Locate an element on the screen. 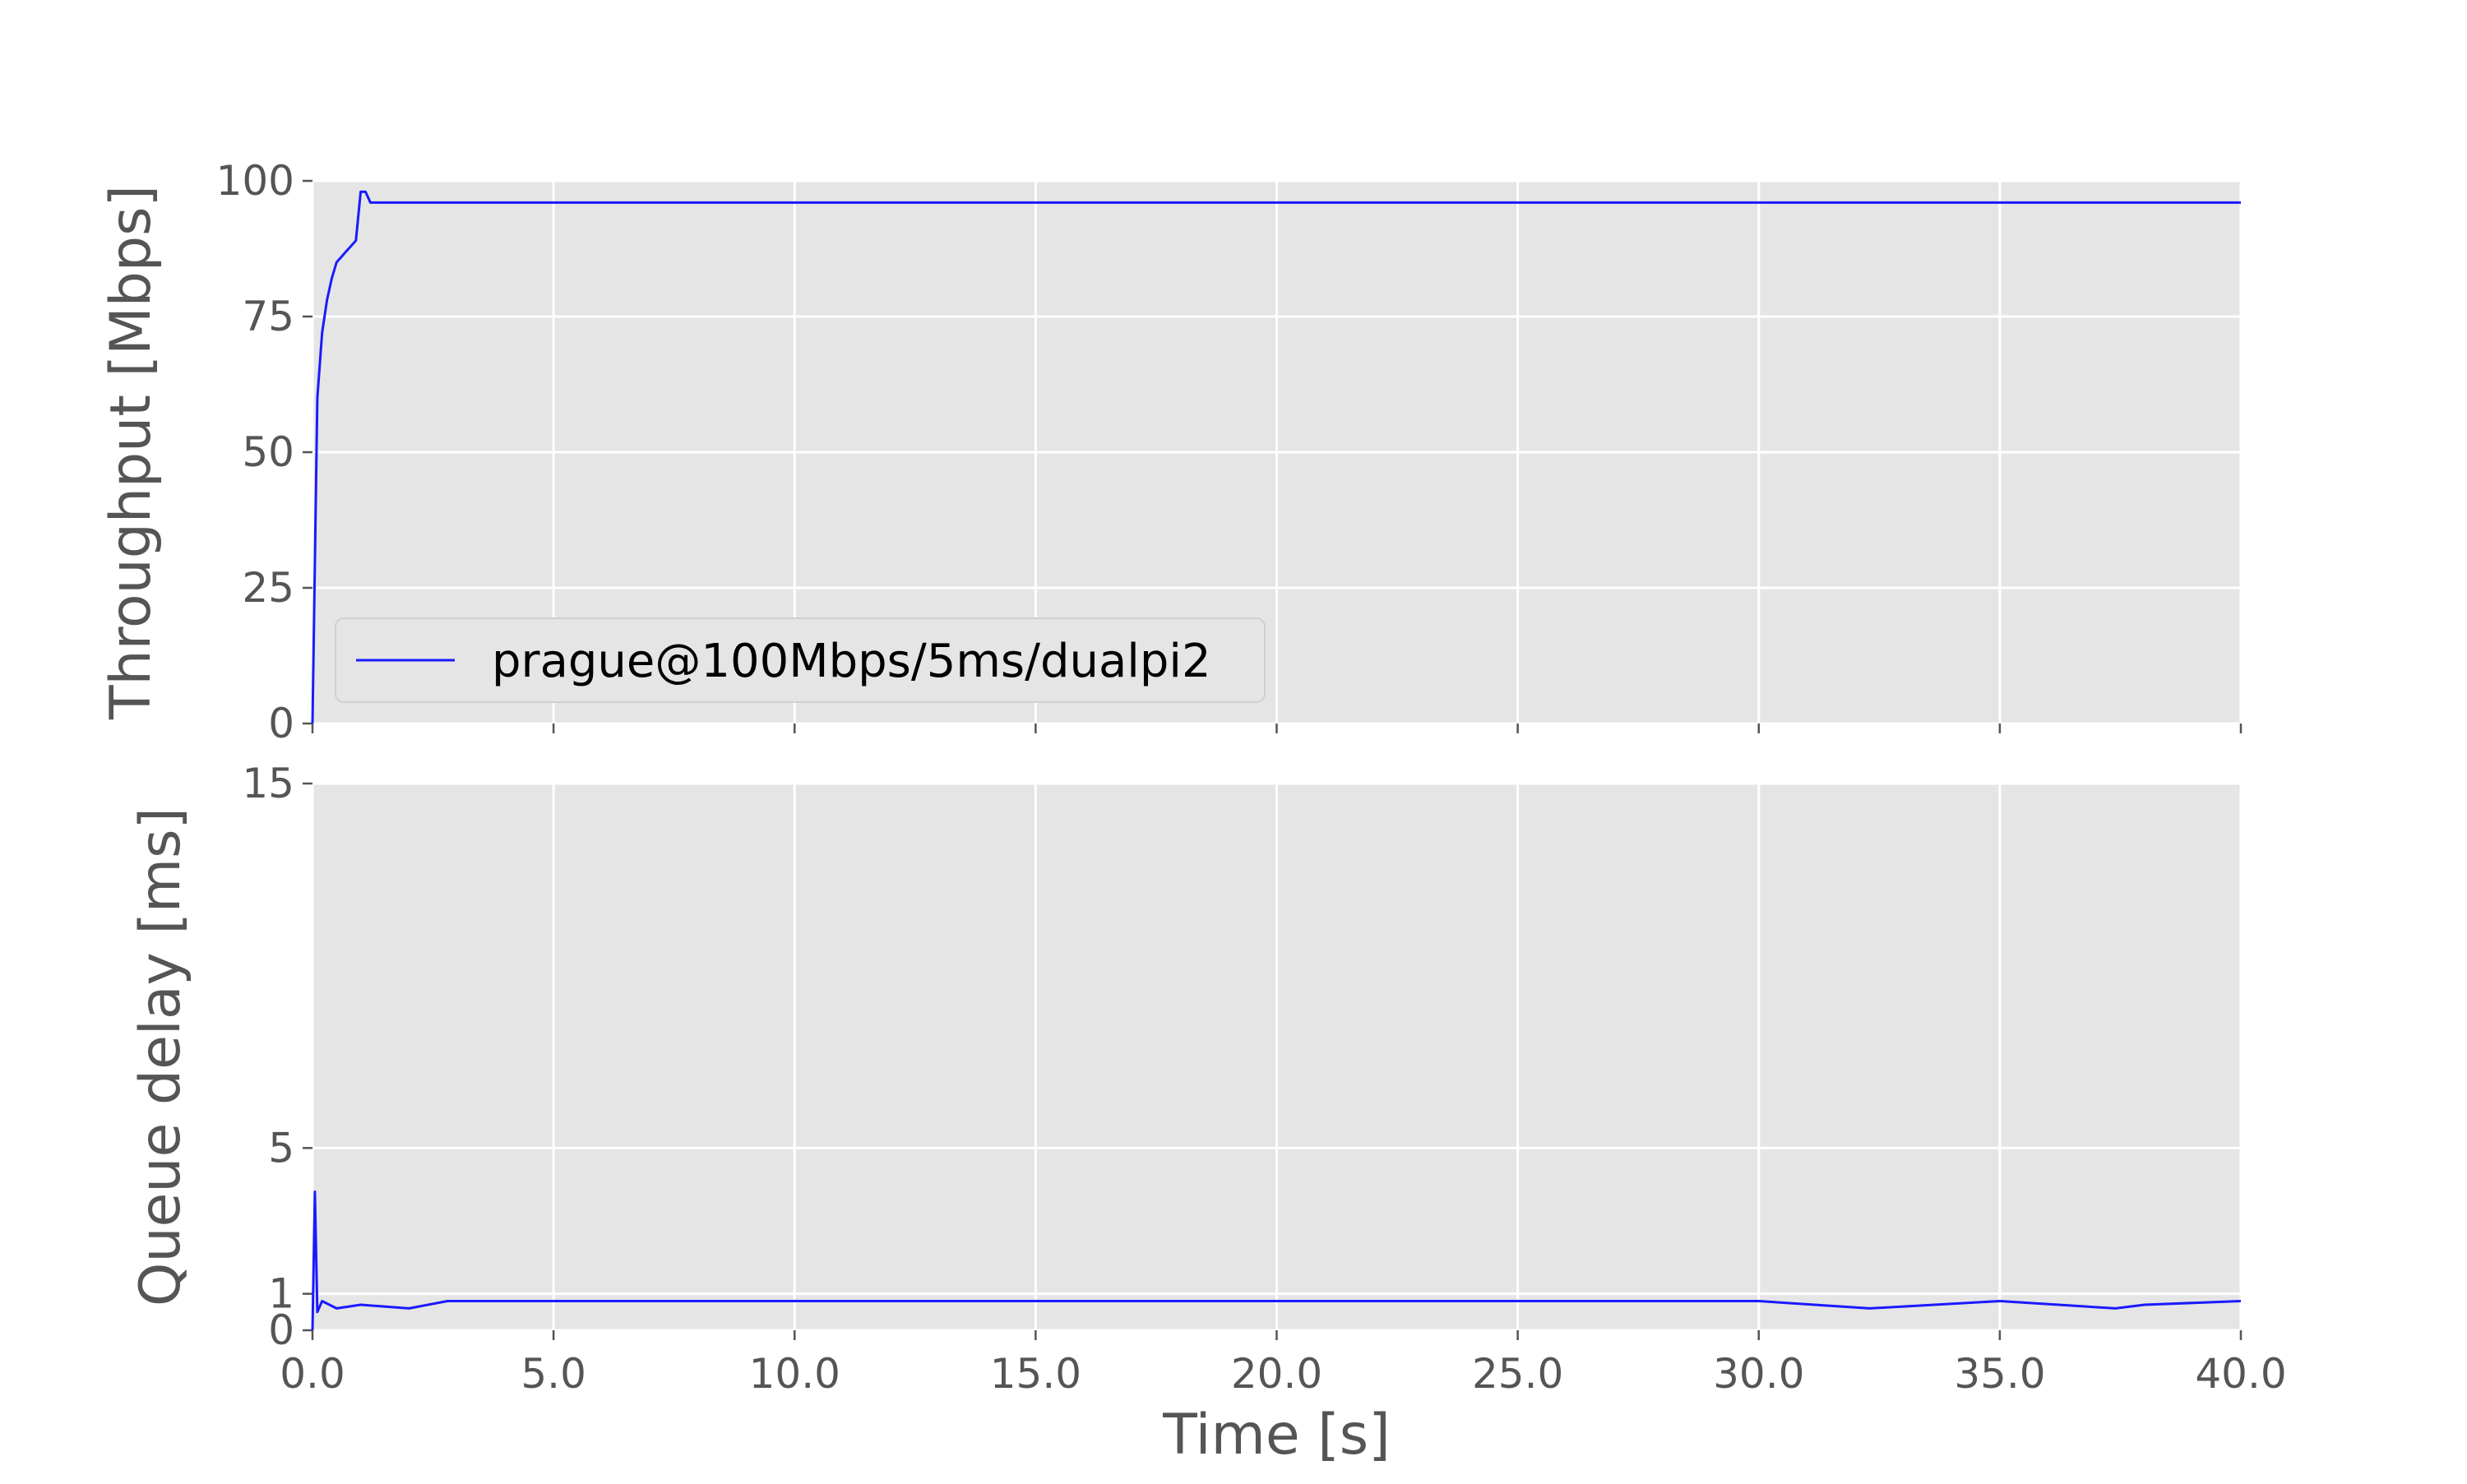 This screenshot has height=1484, width=2467. y-axis-title: Queue delay [ms] is located at coordinates (160, 1056).